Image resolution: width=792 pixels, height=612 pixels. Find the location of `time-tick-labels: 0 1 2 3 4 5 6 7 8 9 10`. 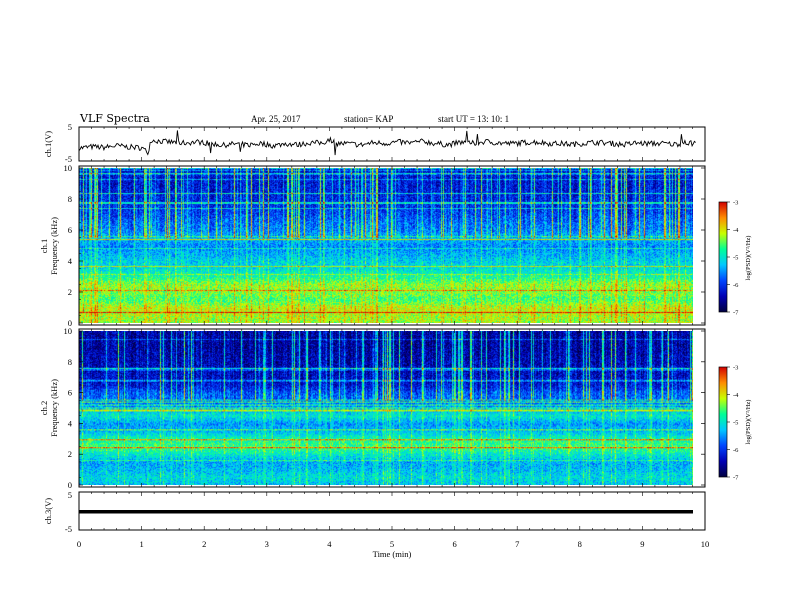

time-tick-labels: 0 1 2 3 4 5 6 7 8 9 10 is located at coordinates (393, 544).